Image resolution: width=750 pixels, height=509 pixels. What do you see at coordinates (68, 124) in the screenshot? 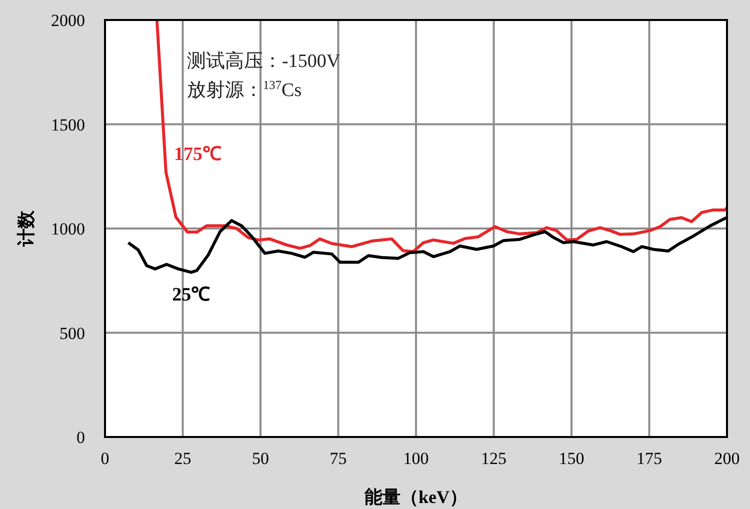
I see `y-tick-label: 1500` at bounding box center [68, 124].